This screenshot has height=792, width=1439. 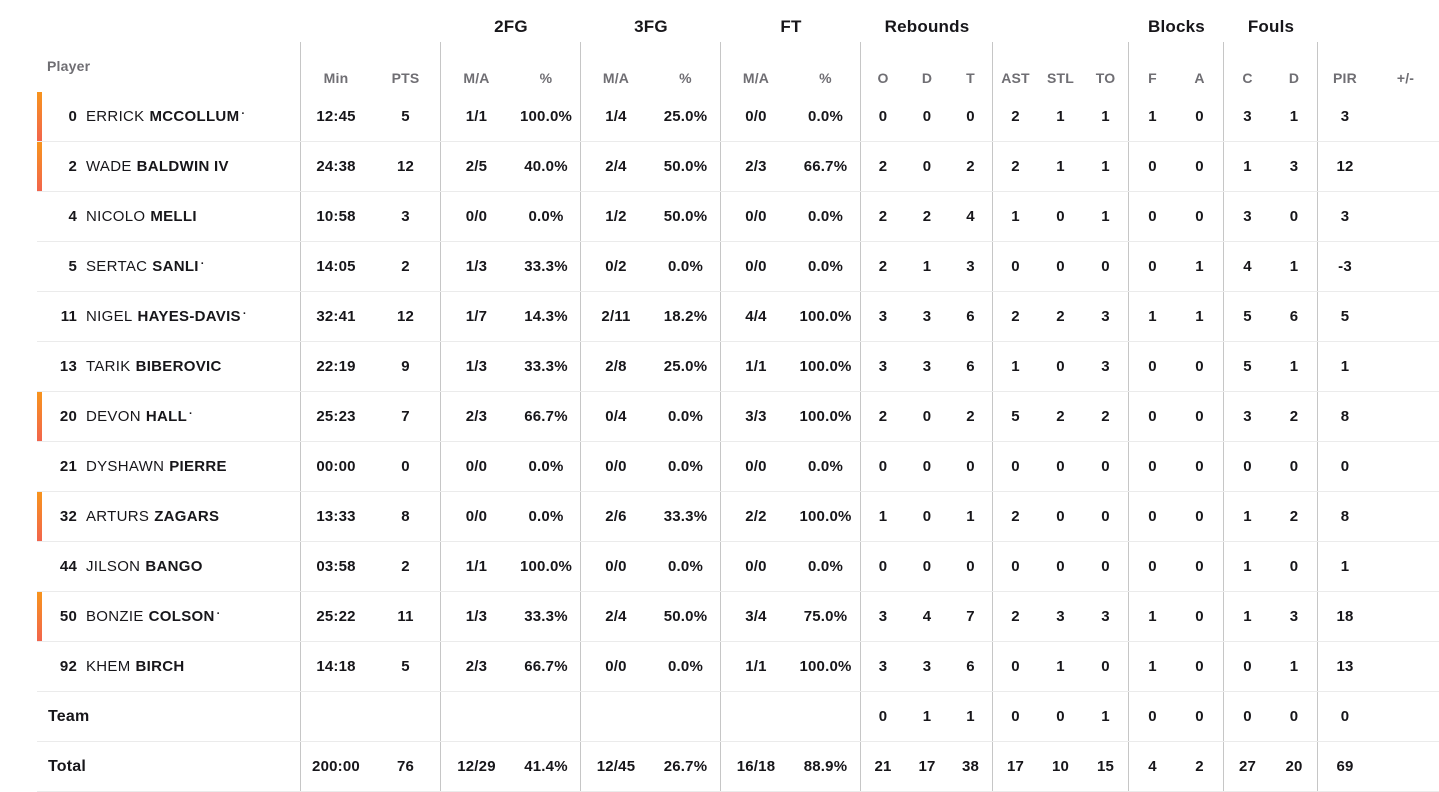 I want to click on column-header-ft-ma: M/A, so click(x=756, y=78).